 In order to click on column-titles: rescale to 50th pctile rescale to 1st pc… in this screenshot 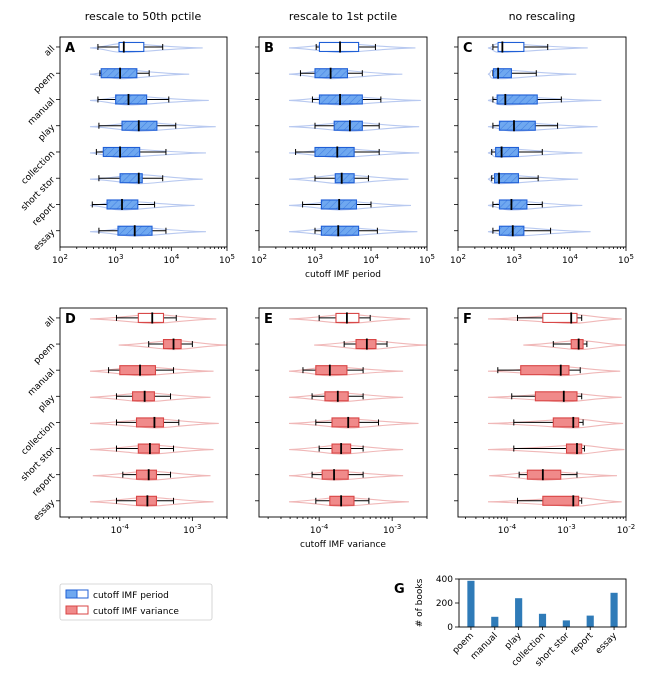, I will do `click(330, 16)`.